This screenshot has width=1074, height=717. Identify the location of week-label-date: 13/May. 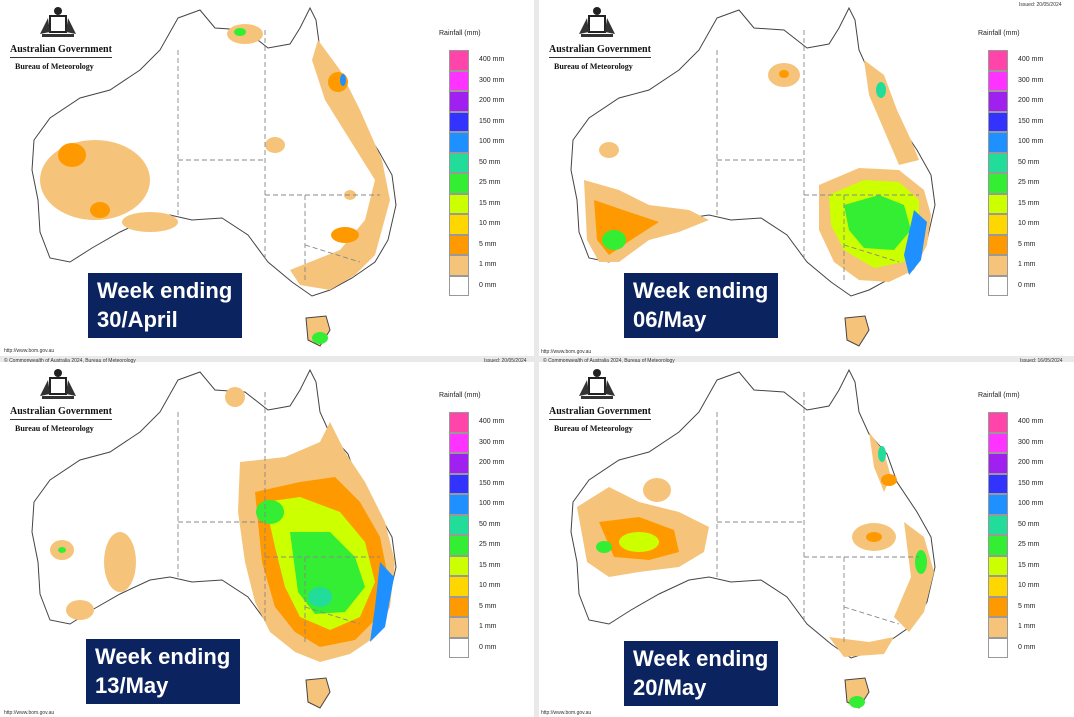
(132, 685).